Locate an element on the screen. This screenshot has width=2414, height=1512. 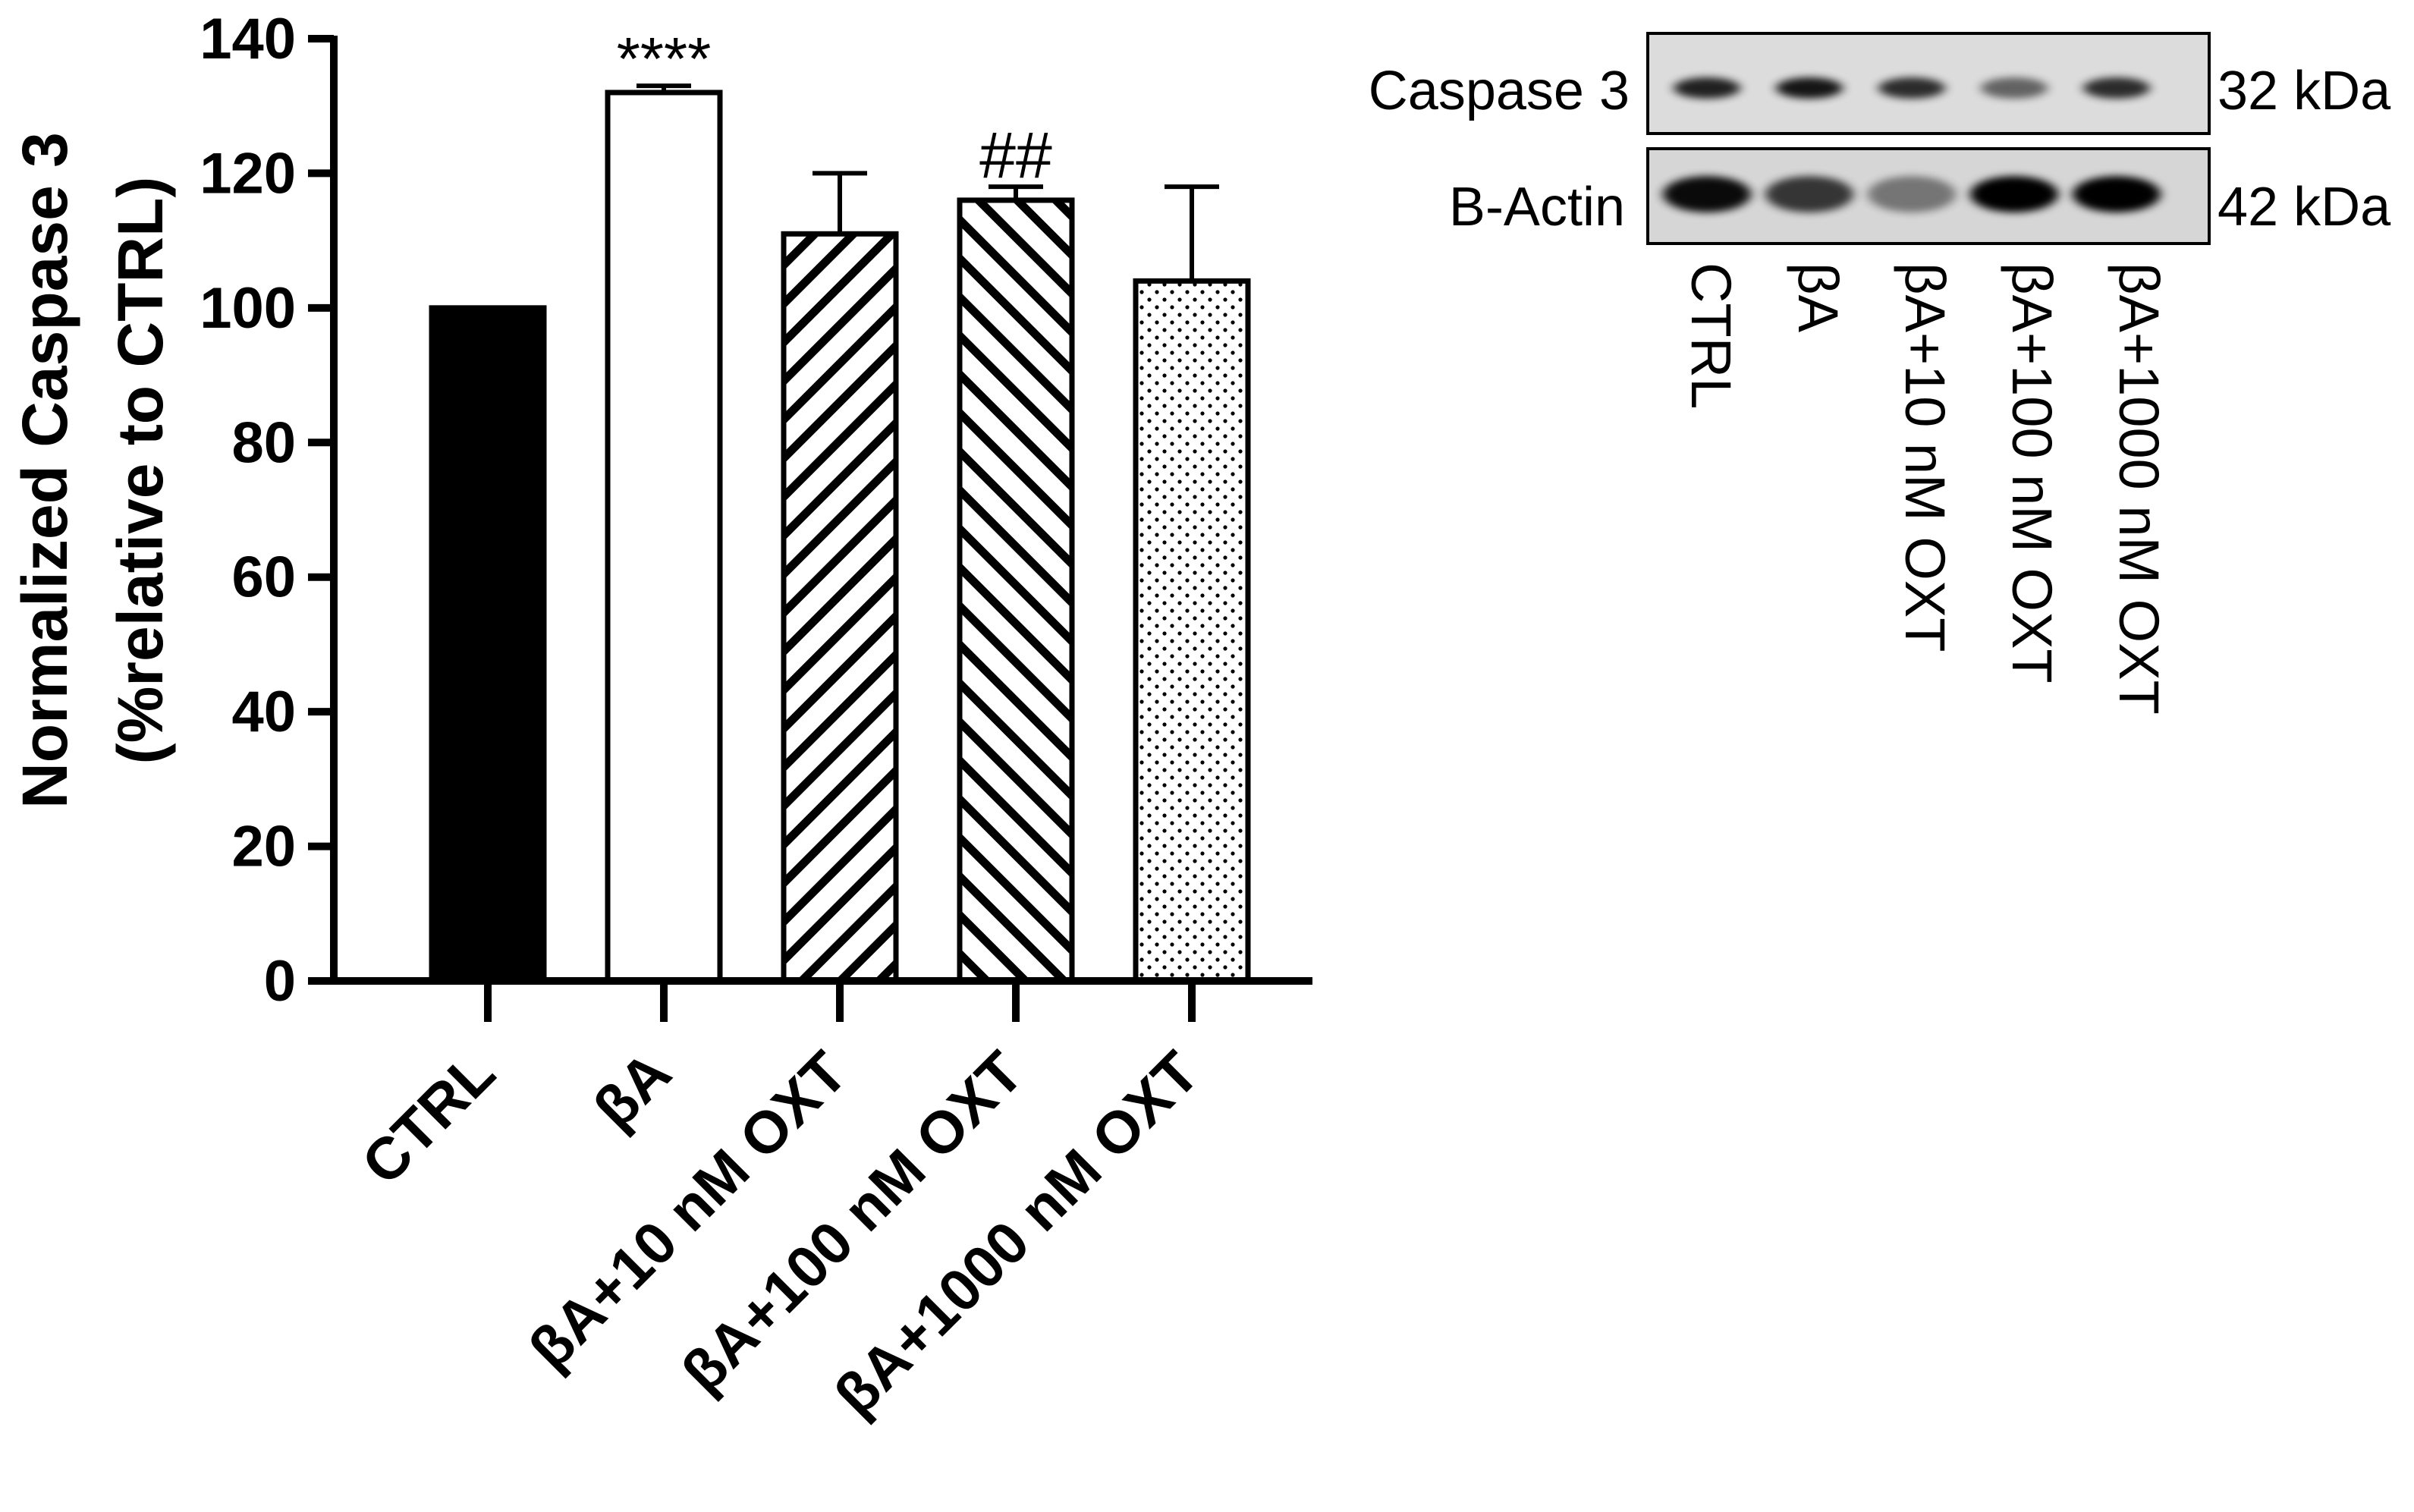
blot-lane-label: βA is located at coordinates (1818, 297).